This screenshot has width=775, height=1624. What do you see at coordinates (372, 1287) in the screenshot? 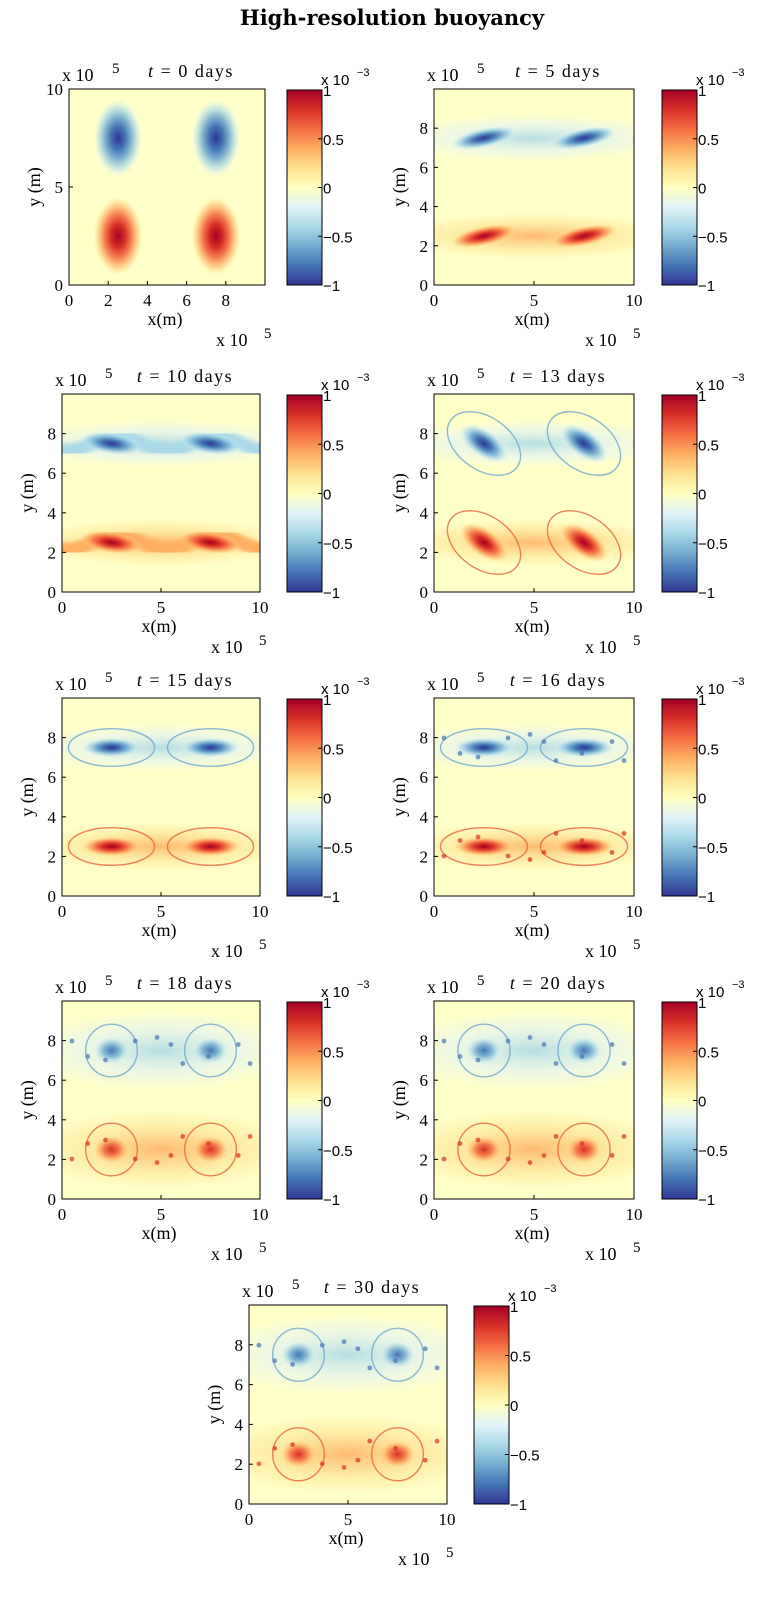
I see `panel-title: t = 30 days` at bounding box center [372, 1287].